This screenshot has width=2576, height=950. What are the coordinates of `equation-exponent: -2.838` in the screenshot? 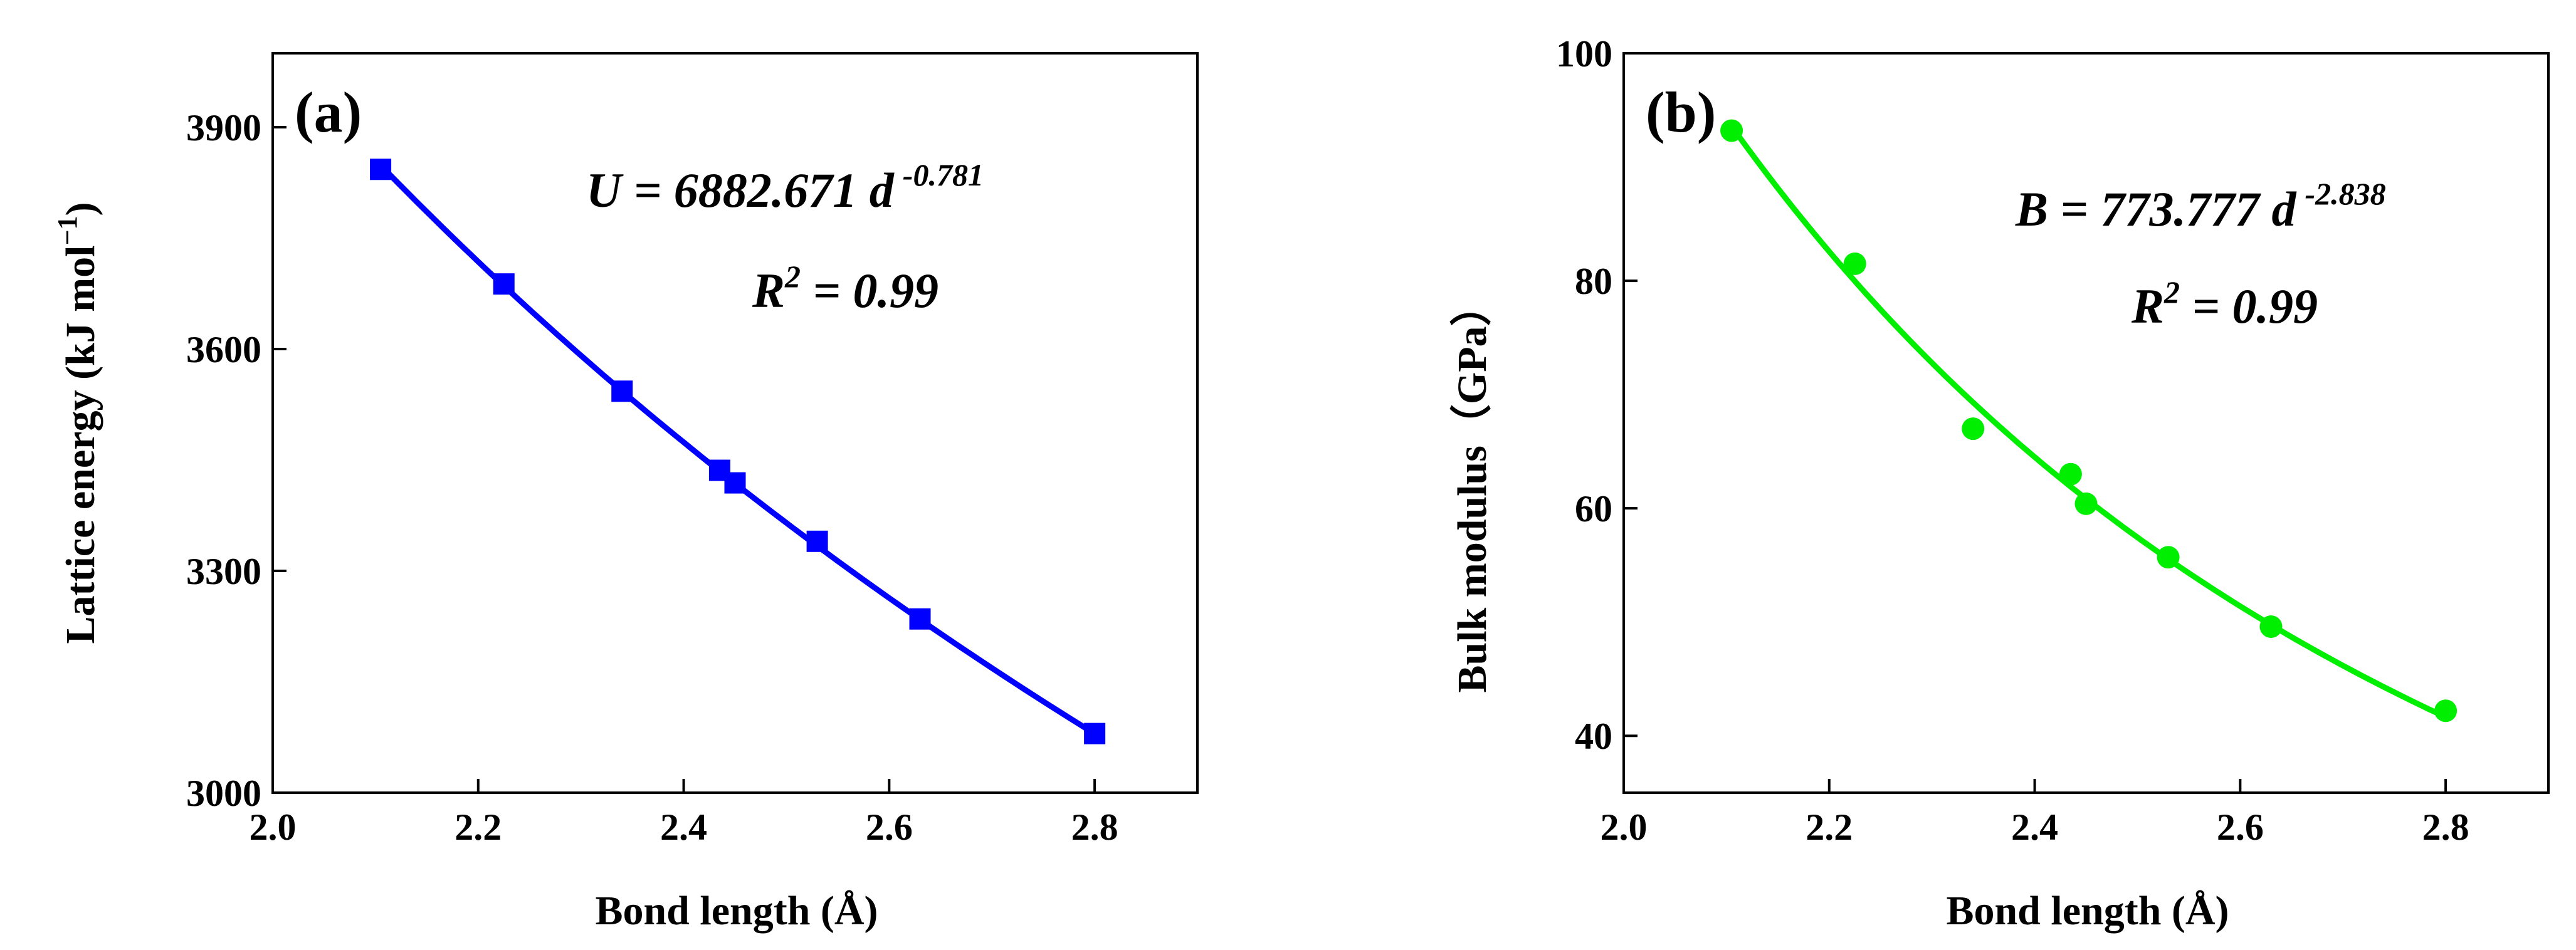 It's located at (2345, 193).